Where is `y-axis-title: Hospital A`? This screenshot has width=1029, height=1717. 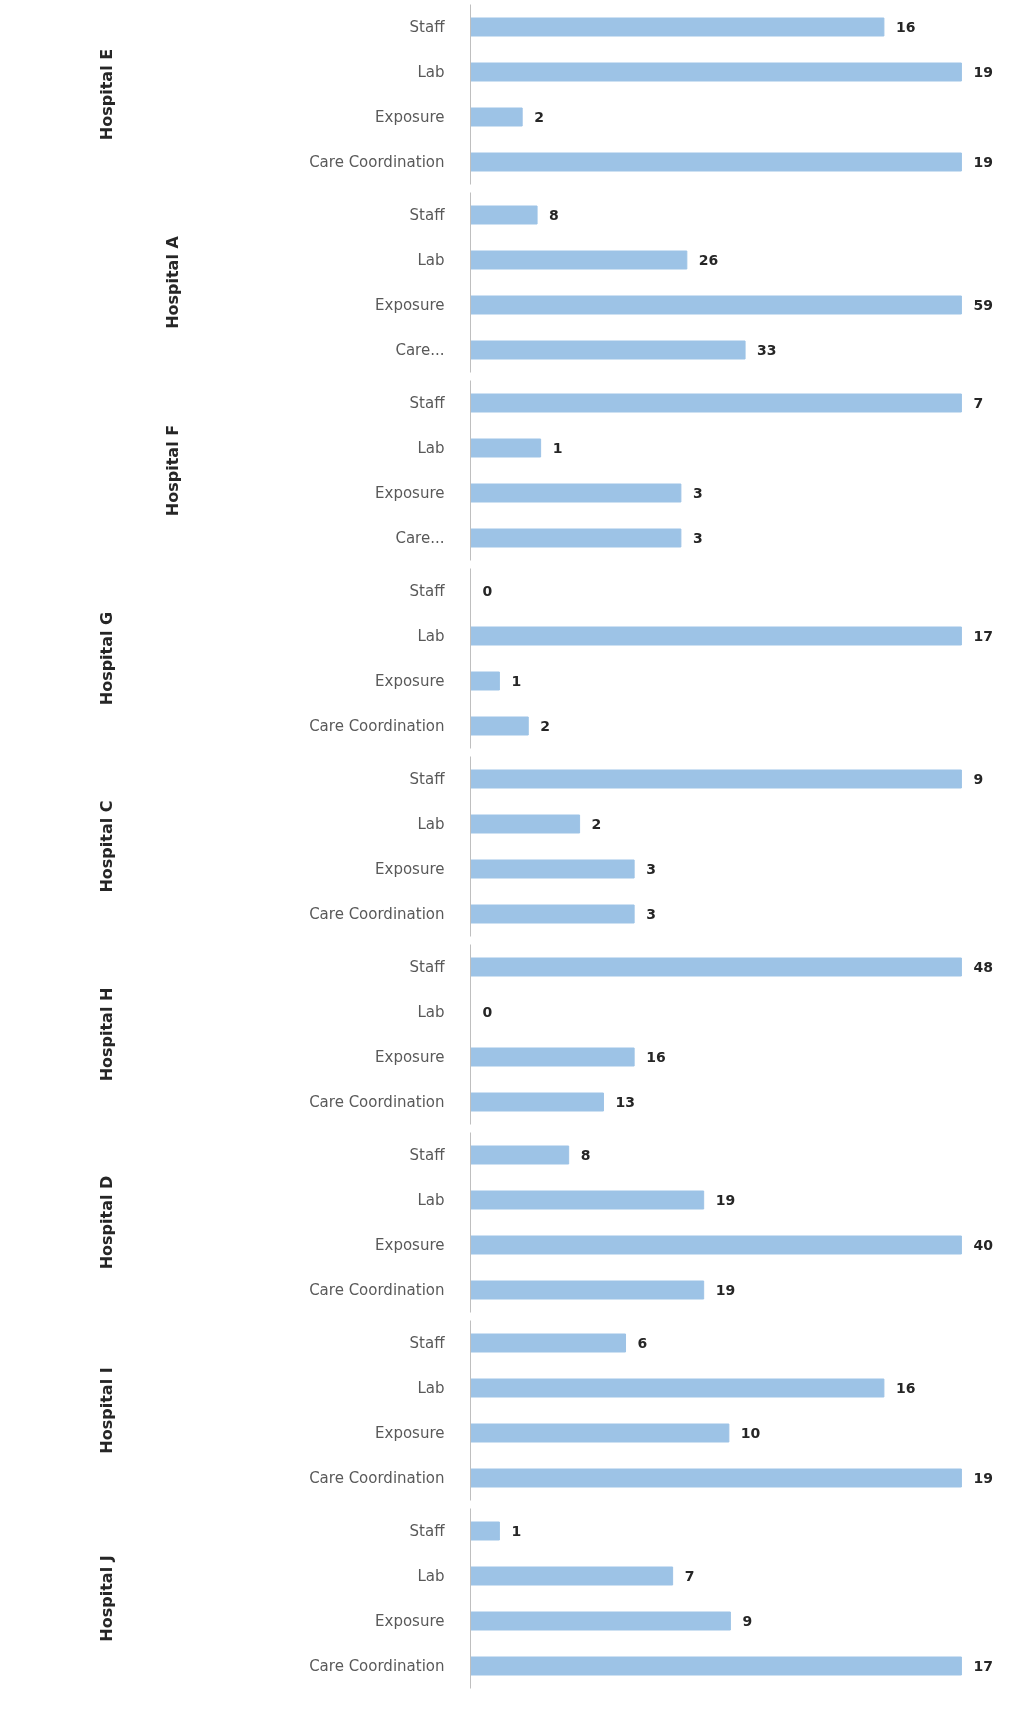
y-axis-title: Hospital A is located at coordinates (173, 282).